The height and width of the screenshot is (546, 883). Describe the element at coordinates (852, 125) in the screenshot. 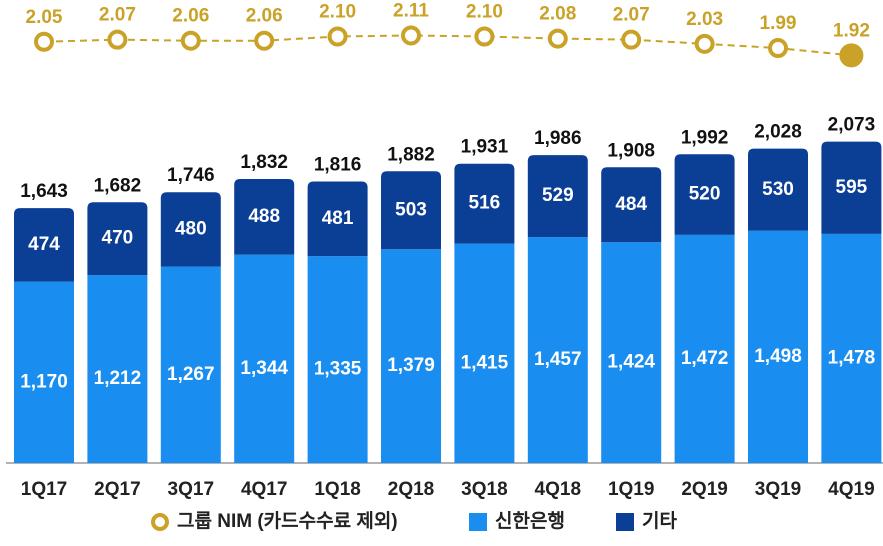

I see `total-label: 2,073` at that location.